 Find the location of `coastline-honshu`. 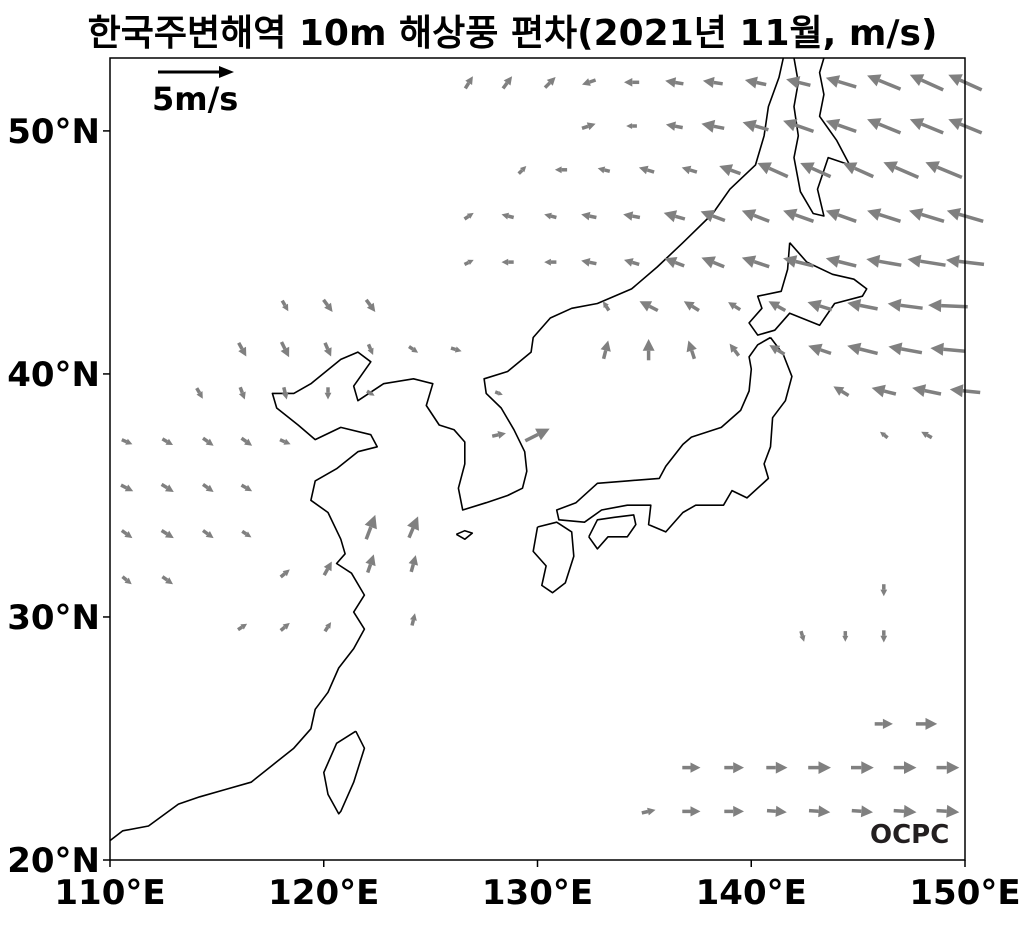

coastline-honshu is located at coordinates (674, 434).